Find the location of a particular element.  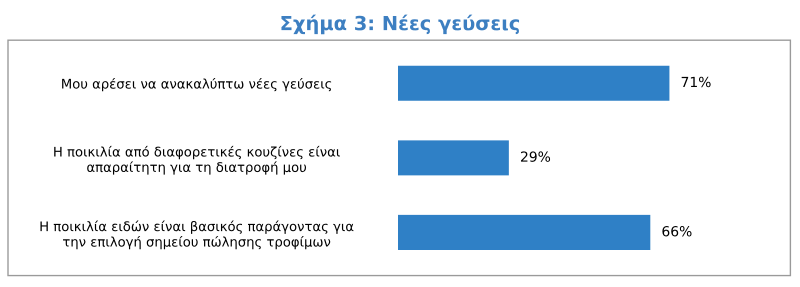

y-tick-label: Μου αρέσει να ανακαλύπτω νέες γεύσεις is located at coordinates (197, 85).